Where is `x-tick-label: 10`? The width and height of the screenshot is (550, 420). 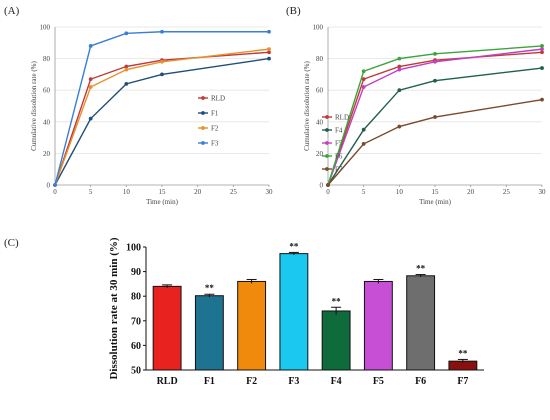 x-tick-label: 10 is located at coordinates (400, 192).